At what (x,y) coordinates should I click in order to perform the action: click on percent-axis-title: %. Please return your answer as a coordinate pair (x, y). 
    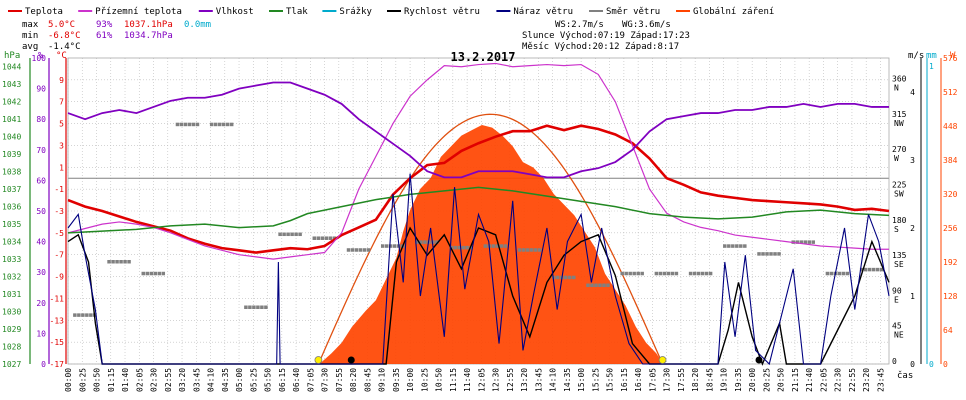
    Looking at the image, I should click on (41, 56).